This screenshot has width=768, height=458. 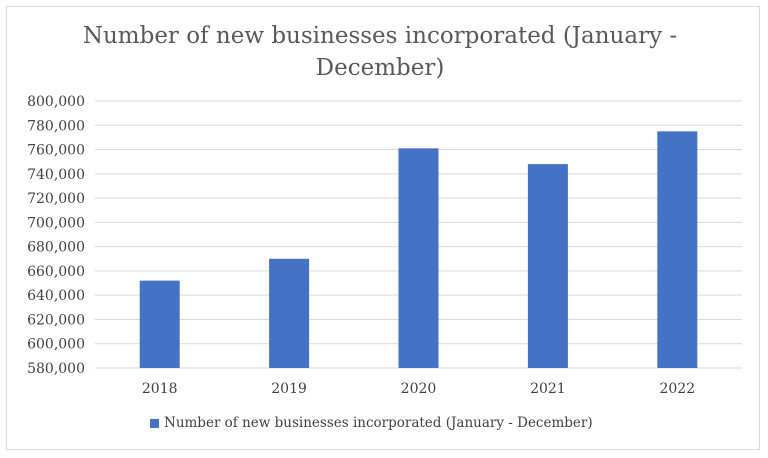 I want to click on y-tick-label: 640,000, so click(x=56, y=296).